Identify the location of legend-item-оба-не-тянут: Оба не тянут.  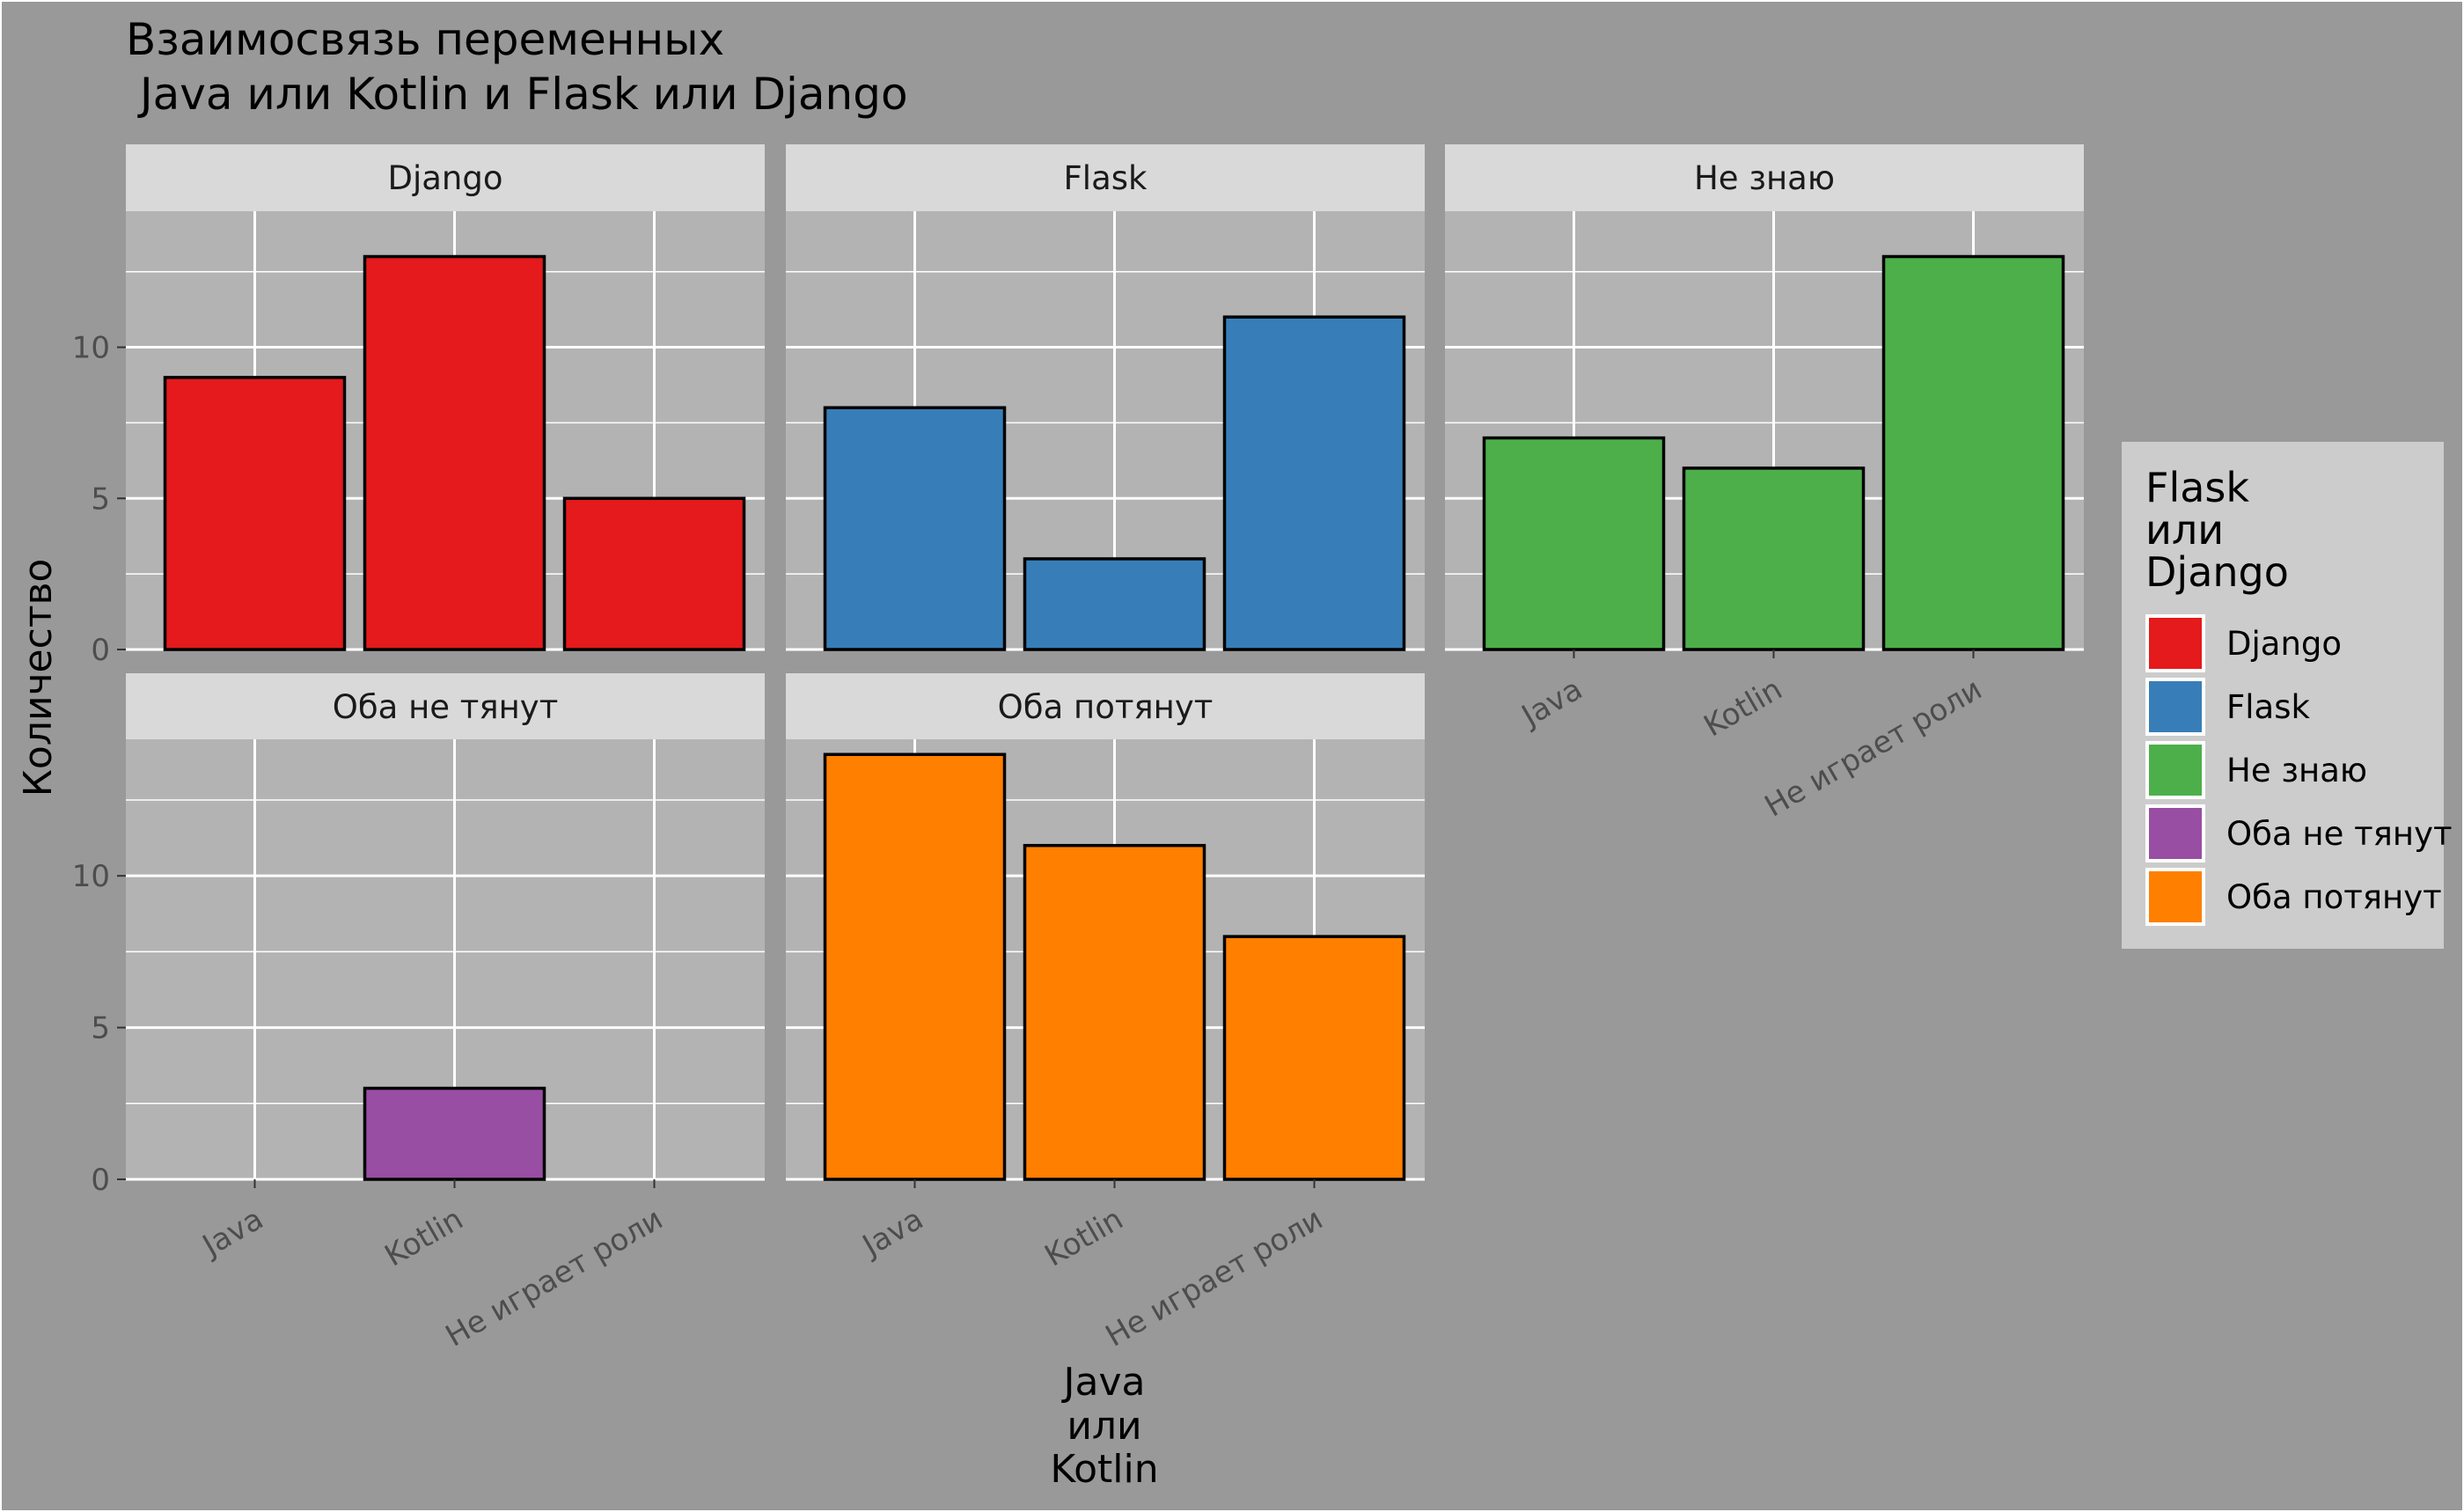
(2299, 833).